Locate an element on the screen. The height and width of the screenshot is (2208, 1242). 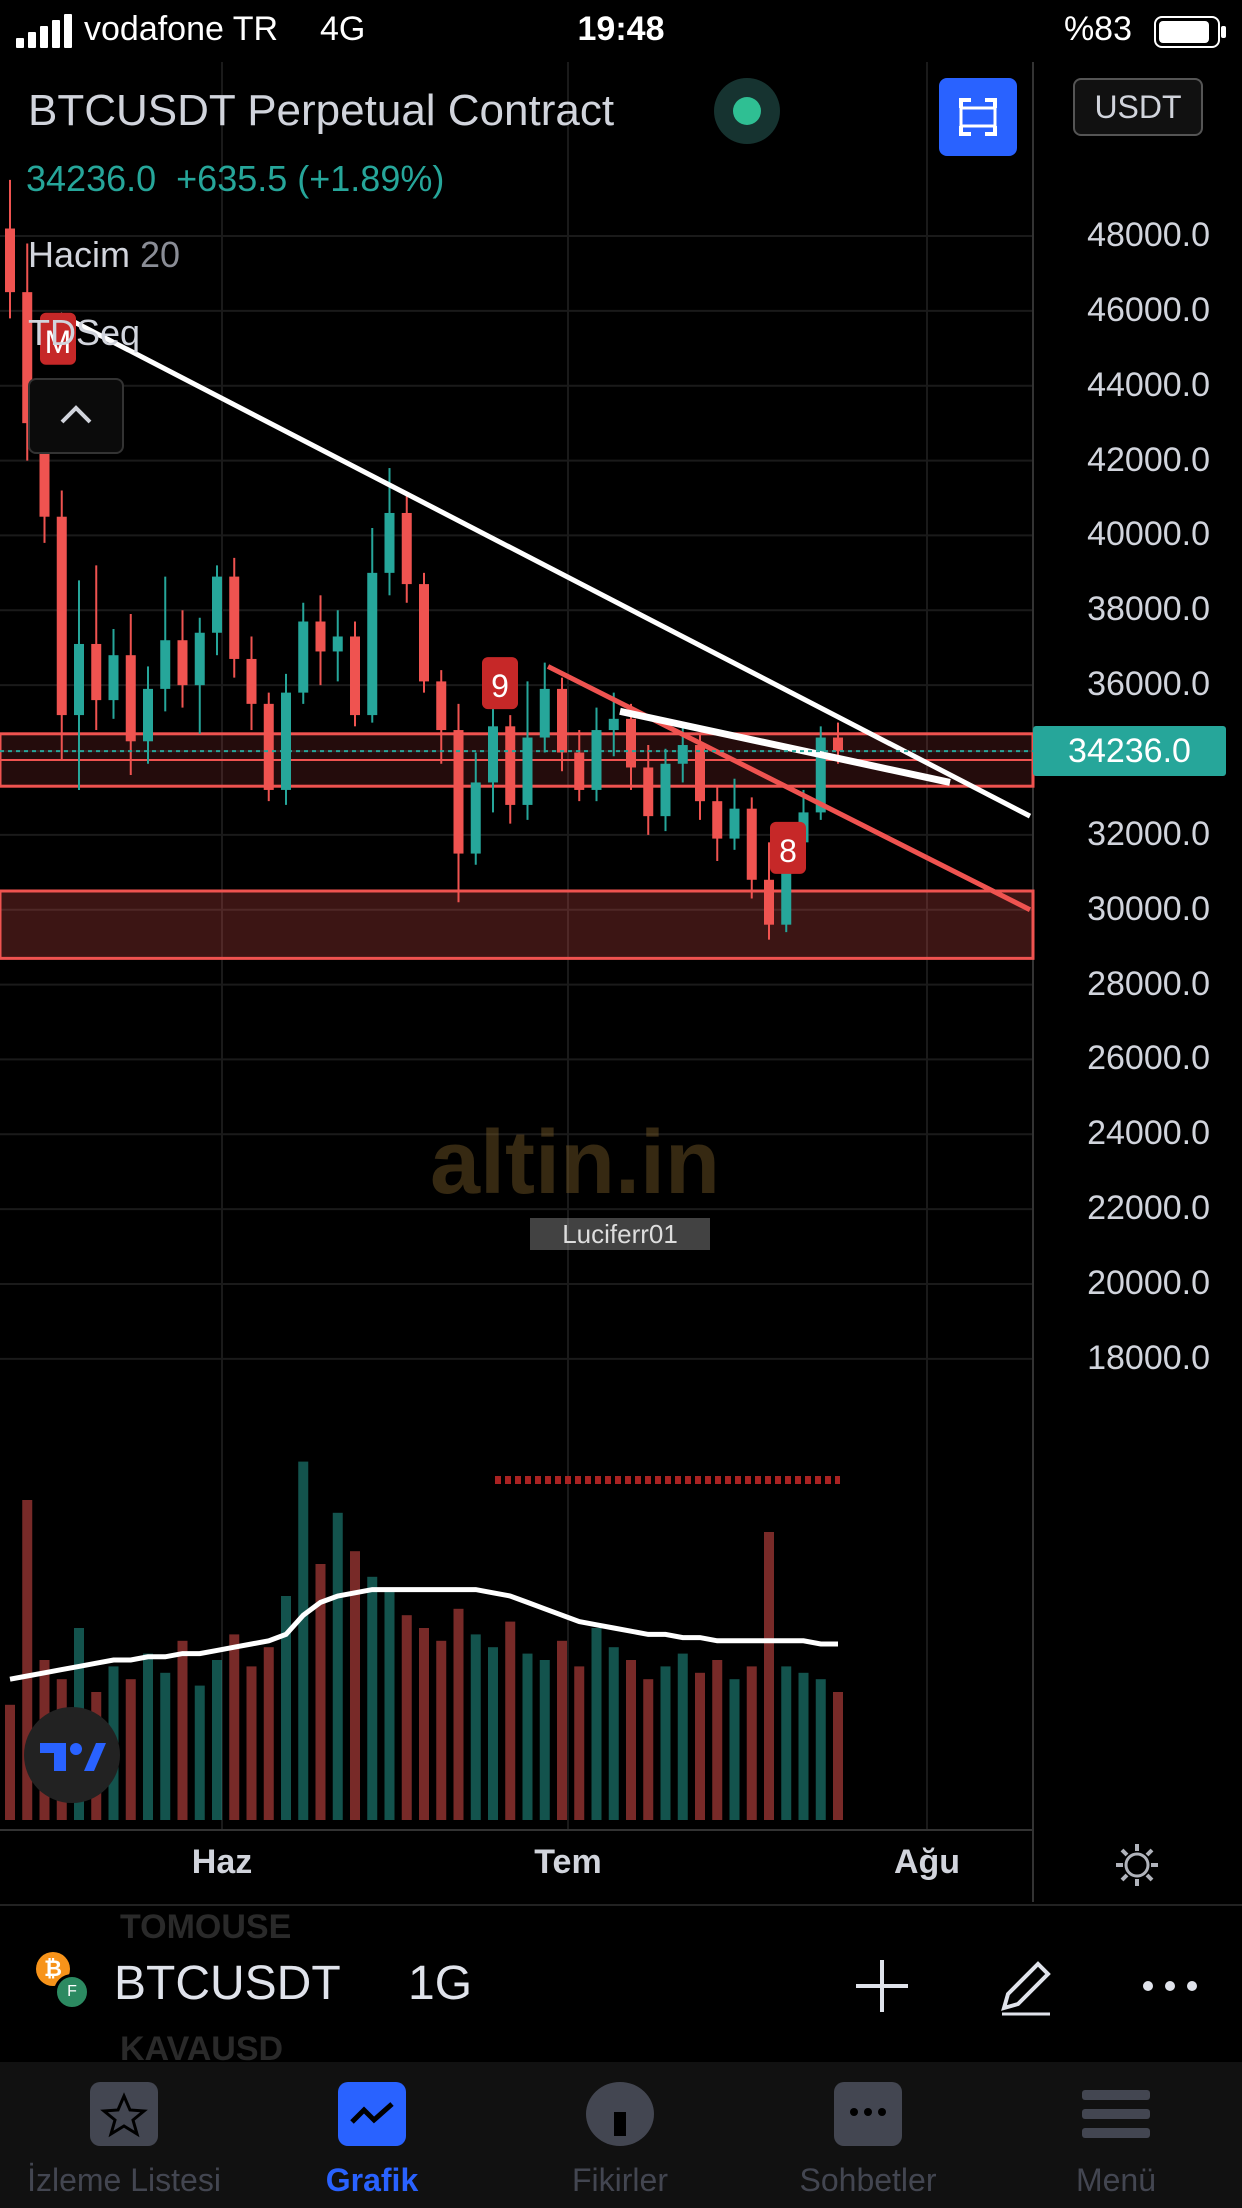
td-marker is located at coordinates (500, 683).